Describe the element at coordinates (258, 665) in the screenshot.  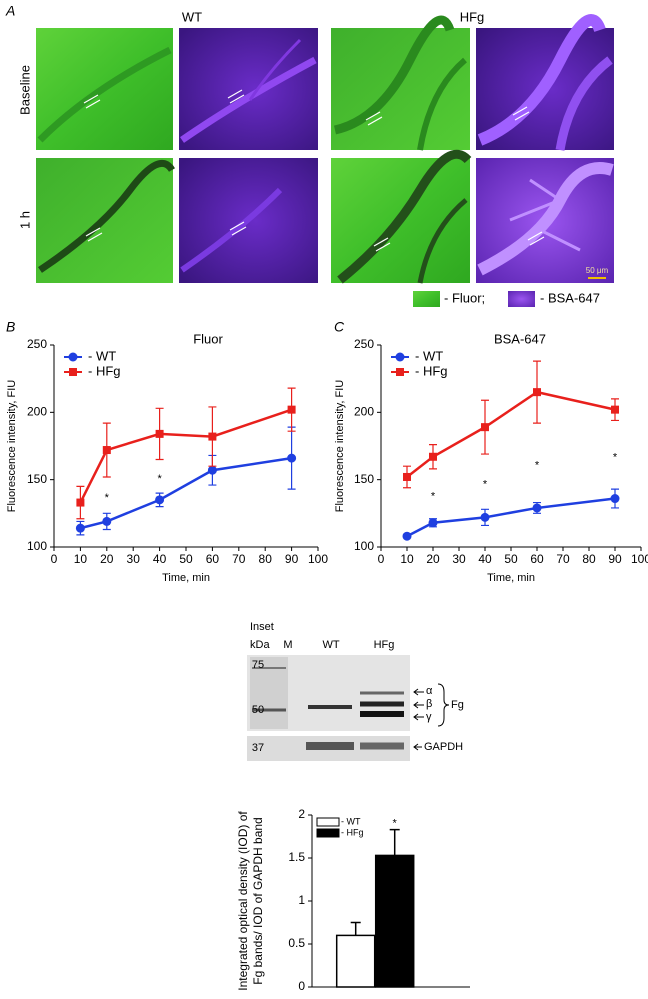
I see `marker-label: 75` at that location.